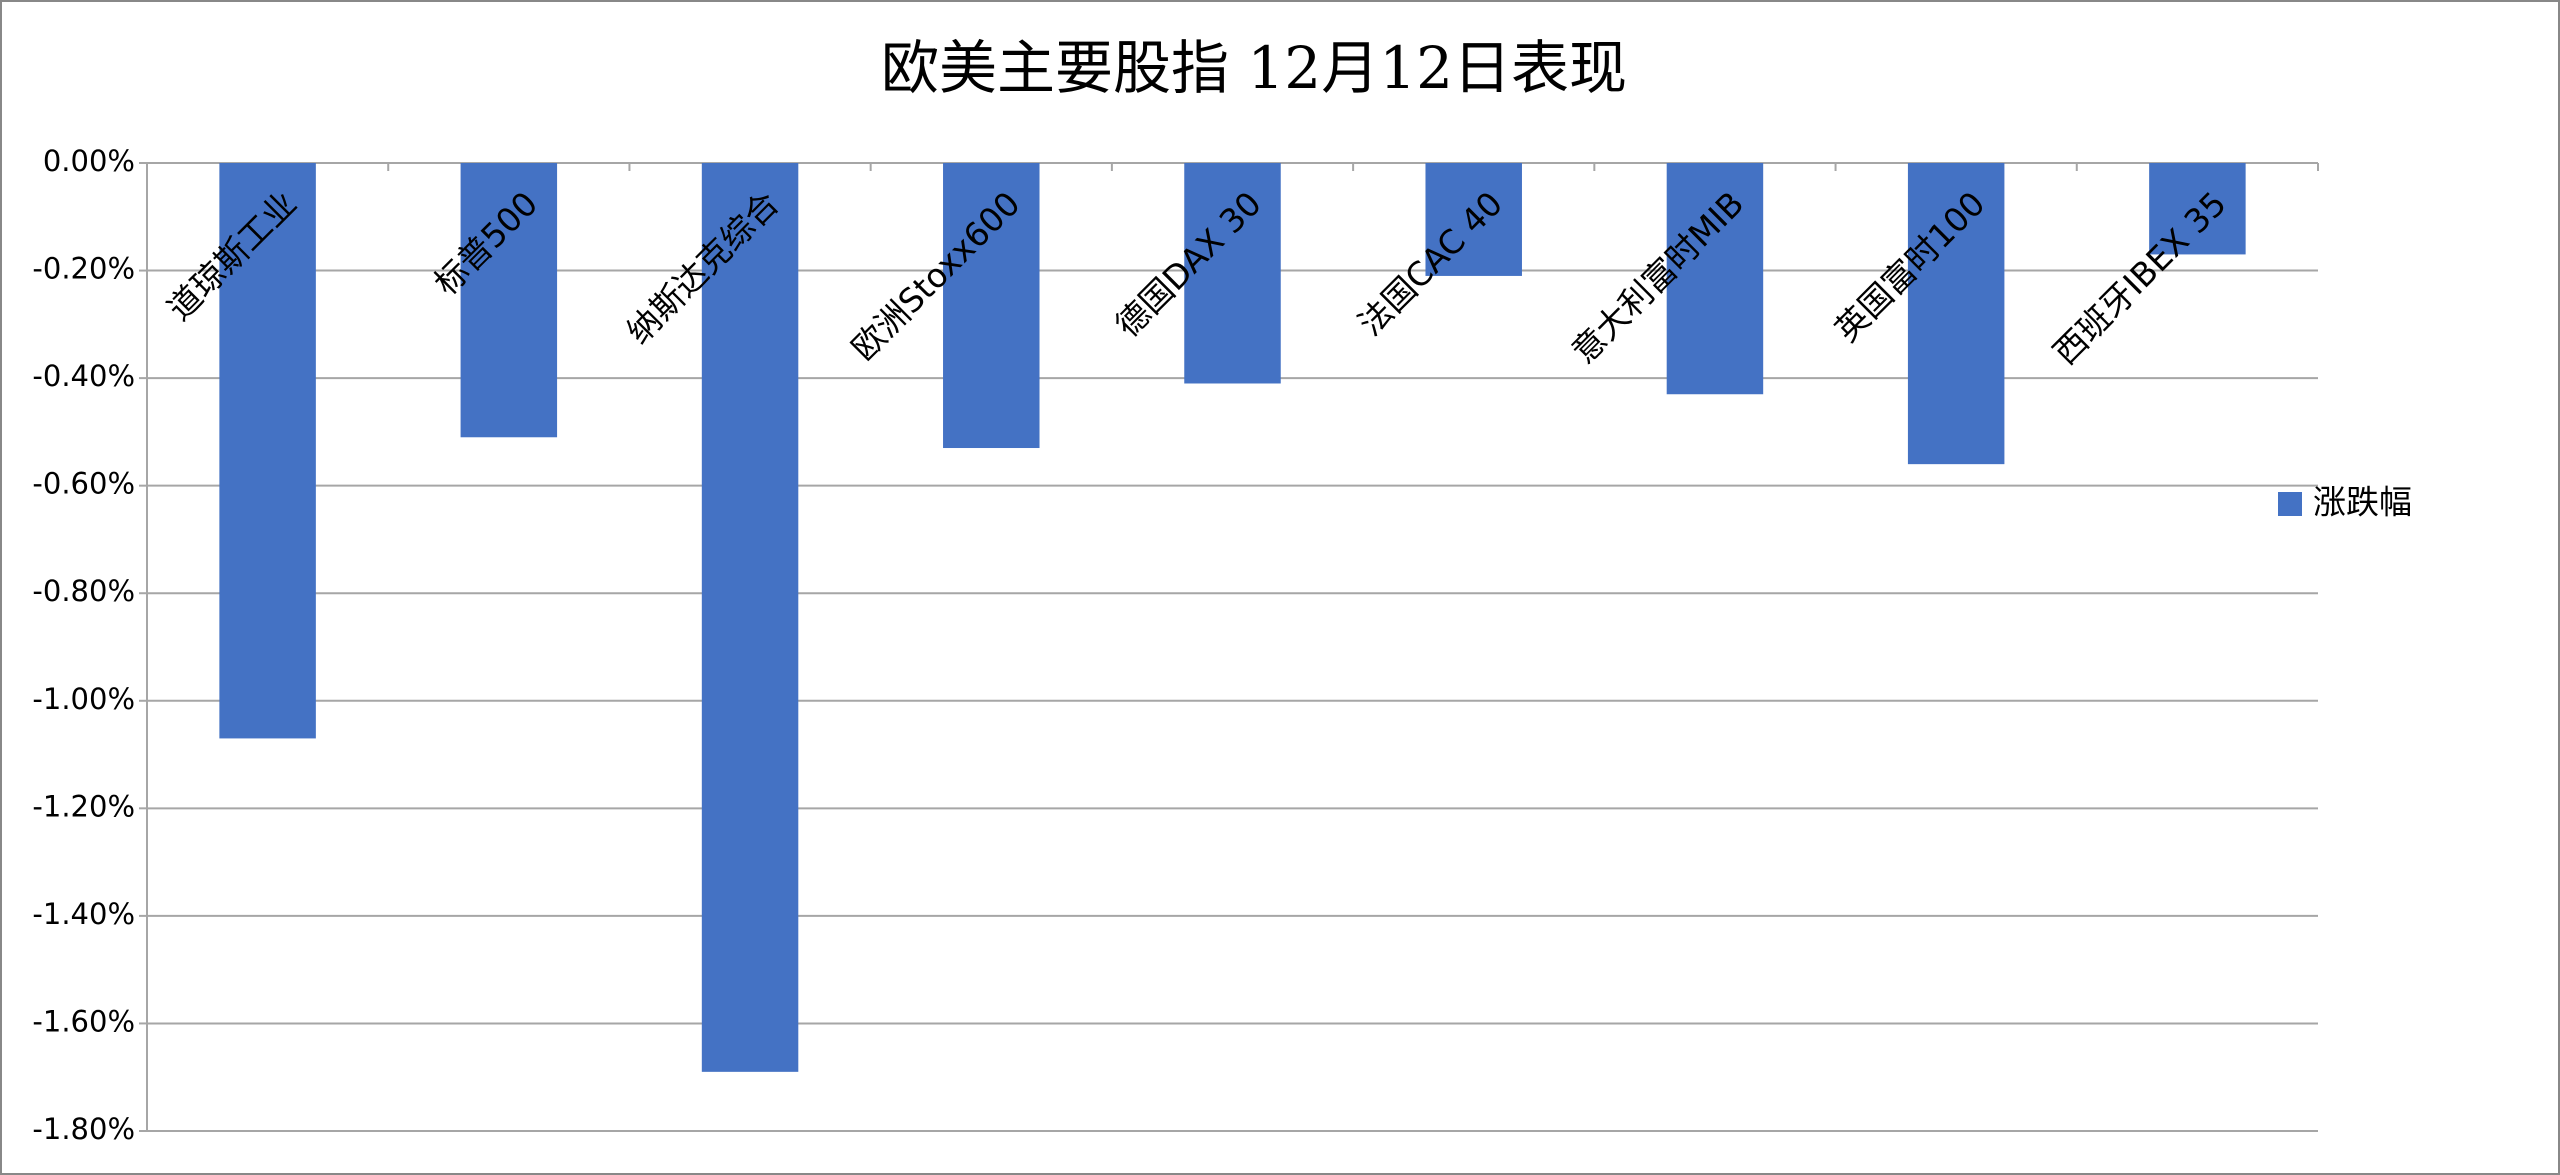 The image size is (2560, 1175). I want to click on y-tick-label: -0.60%, so click(83, 484).